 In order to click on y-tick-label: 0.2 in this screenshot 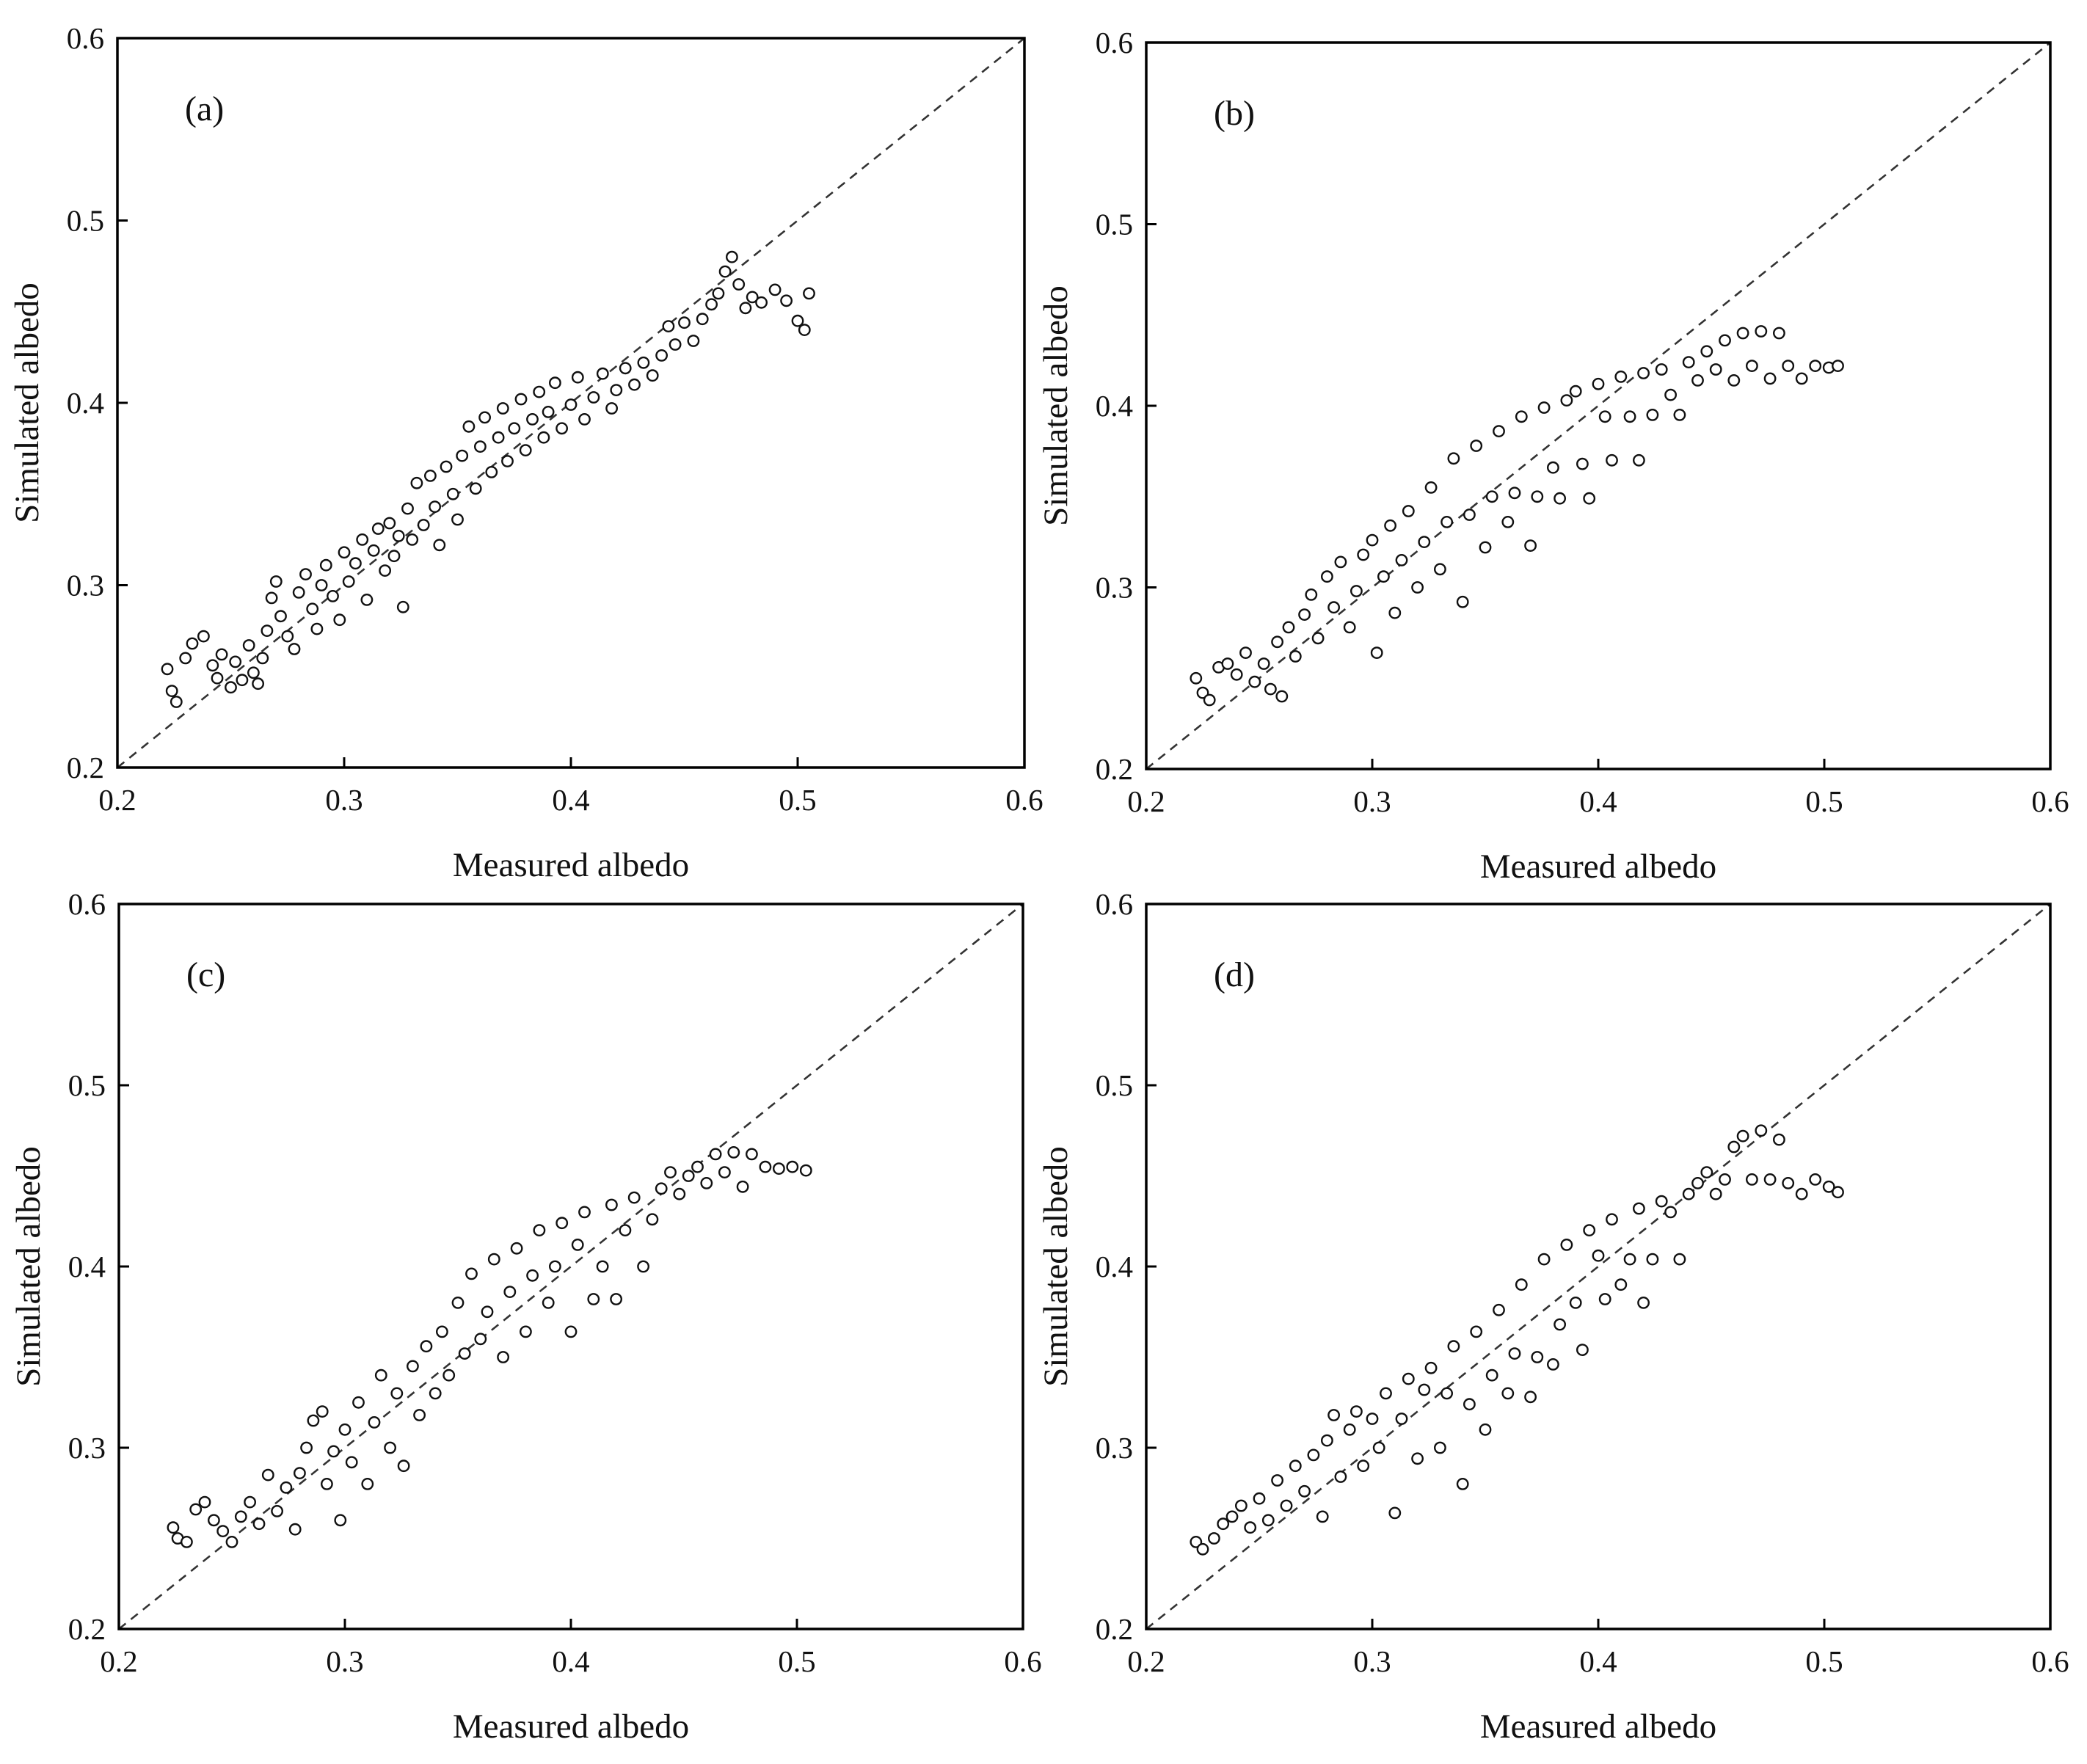, I will do `click(87, 1629)`.